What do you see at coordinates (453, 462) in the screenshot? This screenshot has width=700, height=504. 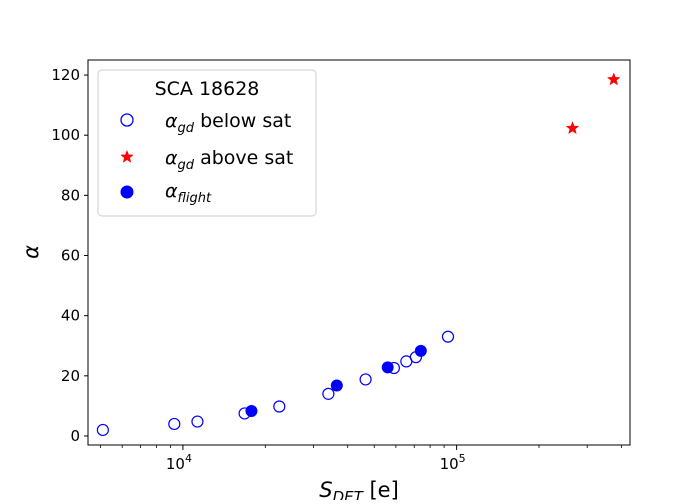 I see `x-tick-label: 10⁵` at bounding box center [453, 462].